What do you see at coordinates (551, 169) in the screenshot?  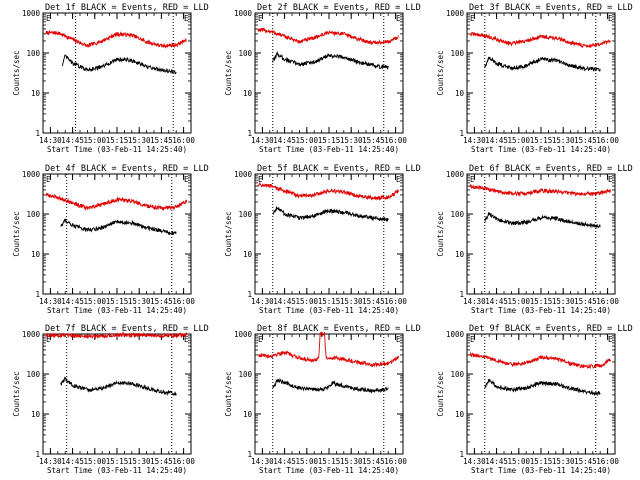 I see `chart-title: Det 6f BLACK = Events, RED = LLD` at bounding box center [551, 169].